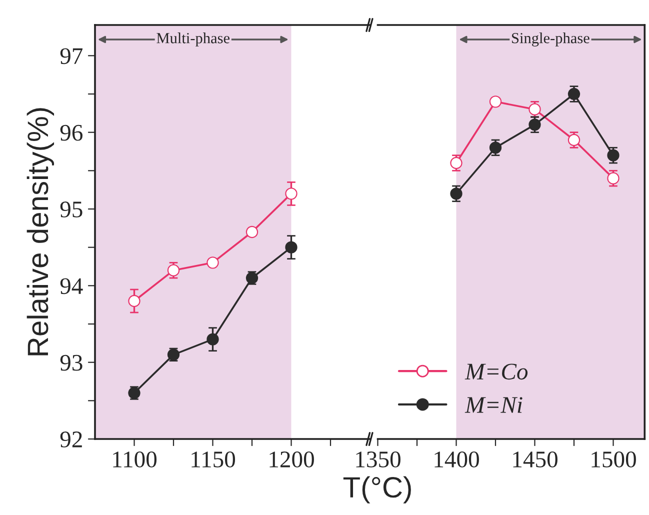 This screenshot has width=649, height=515. What do you see at coordinates (71, 440) in the screenshot?
I see `y-tick-label: 92` at bounding box center [71, 440].